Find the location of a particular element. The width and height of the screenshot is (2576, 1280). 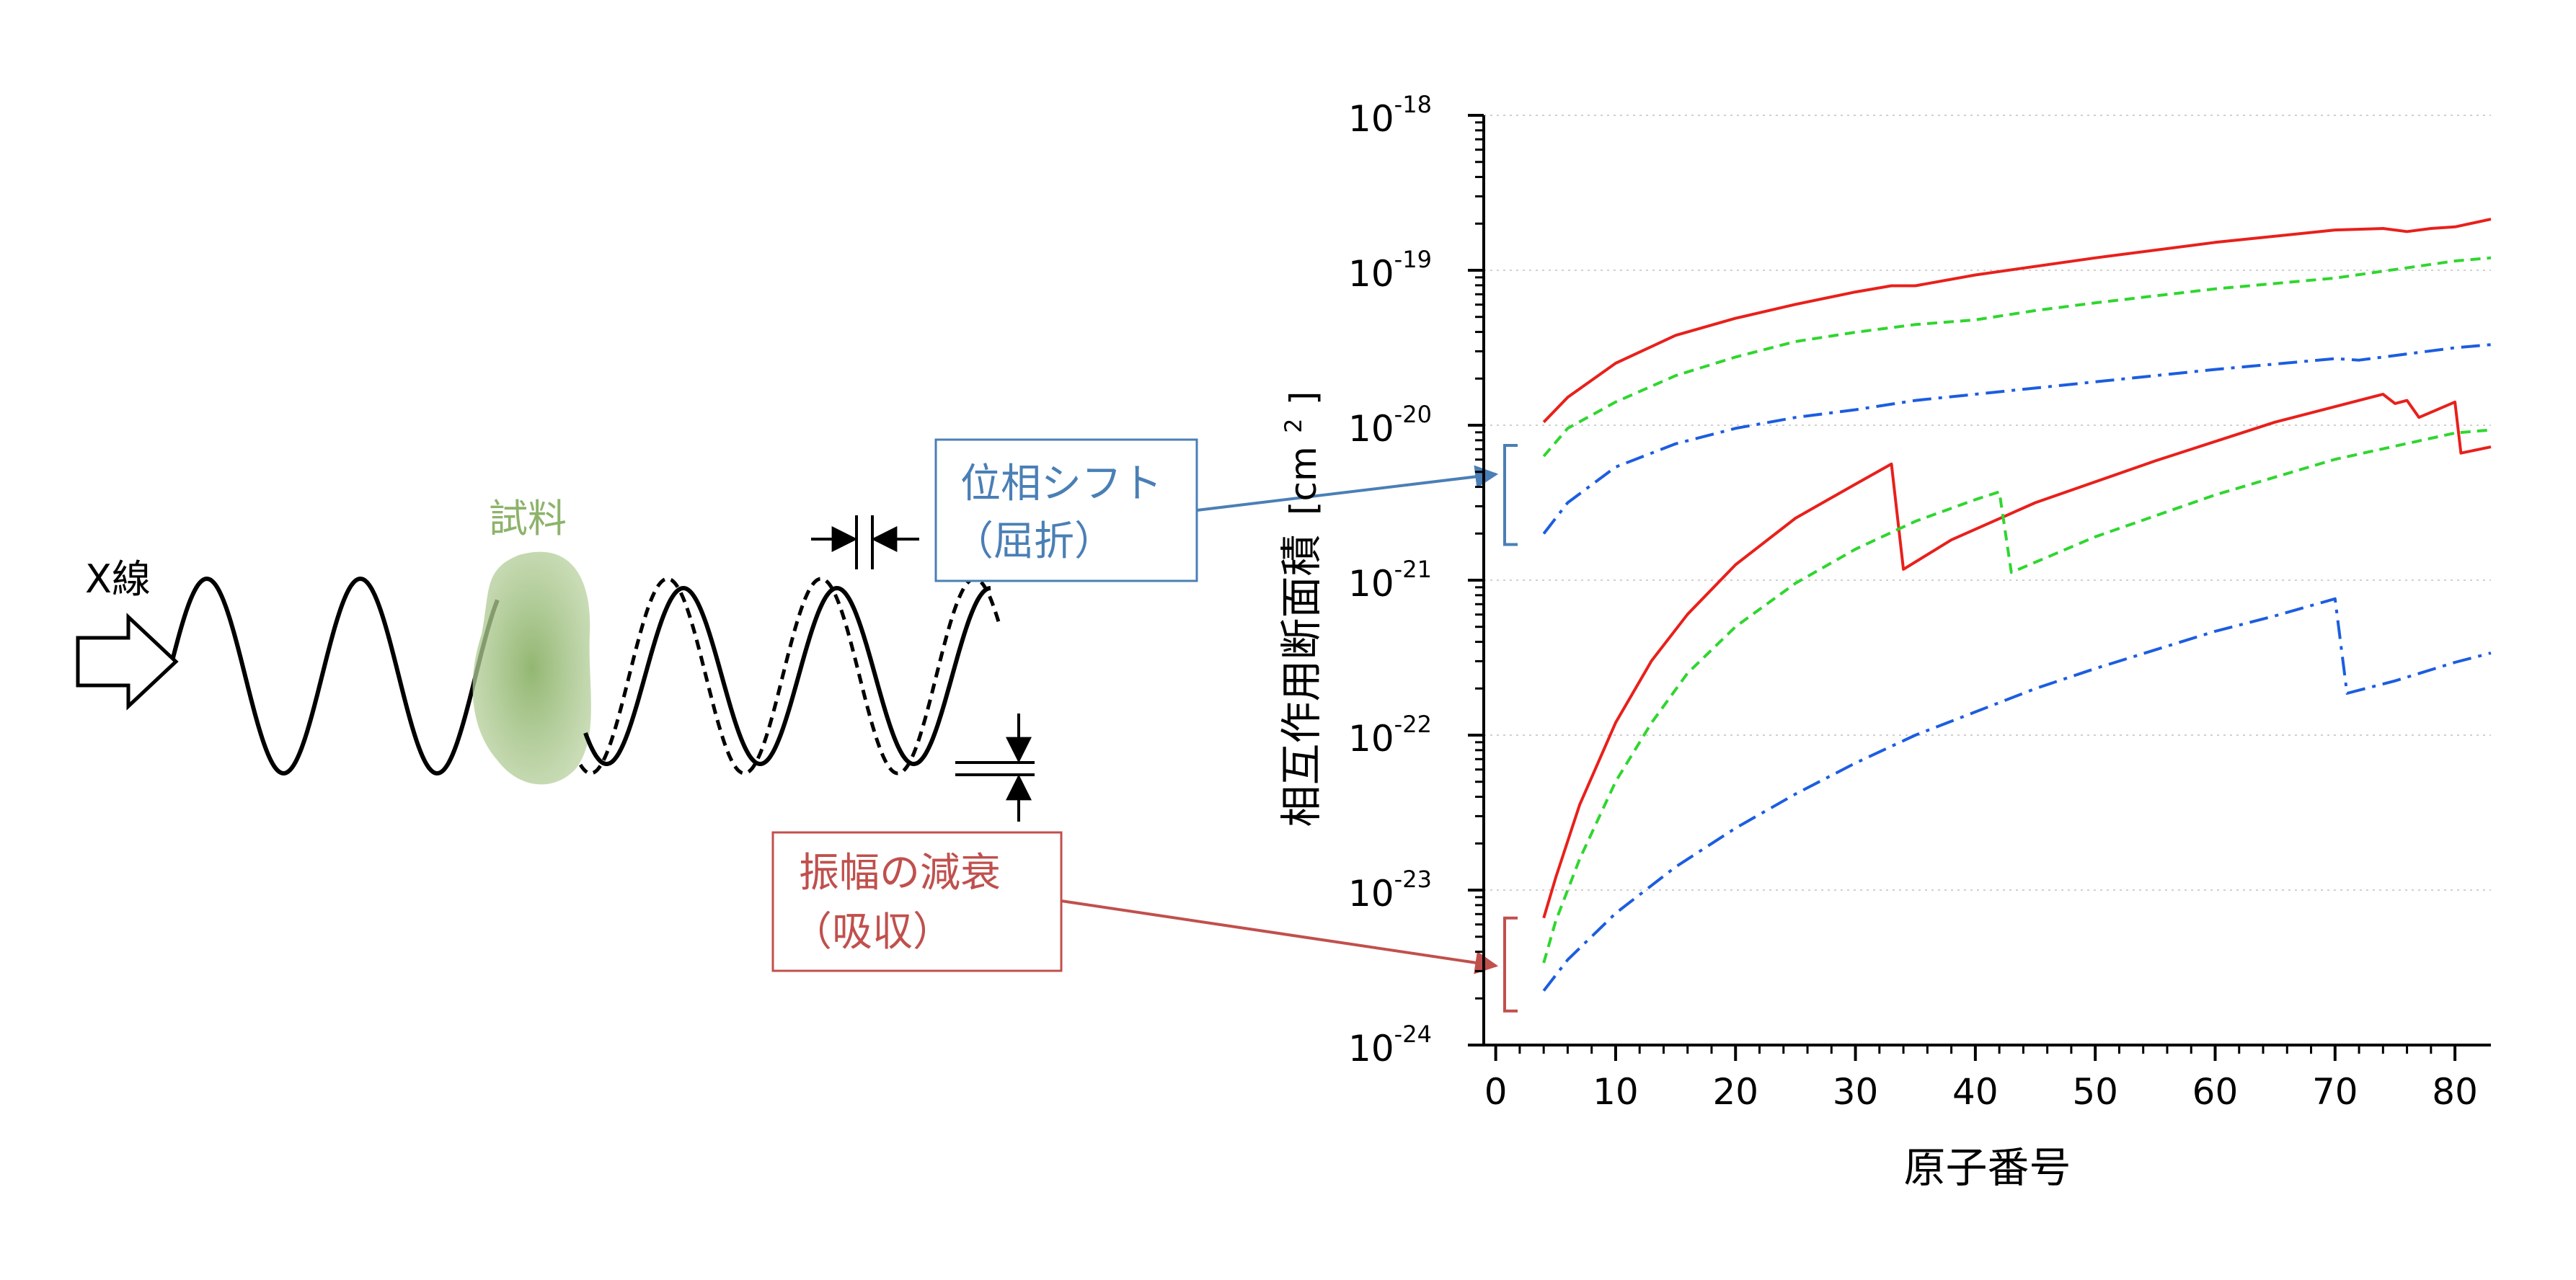

phase-leader-line is located at coordinates (1347, 488).